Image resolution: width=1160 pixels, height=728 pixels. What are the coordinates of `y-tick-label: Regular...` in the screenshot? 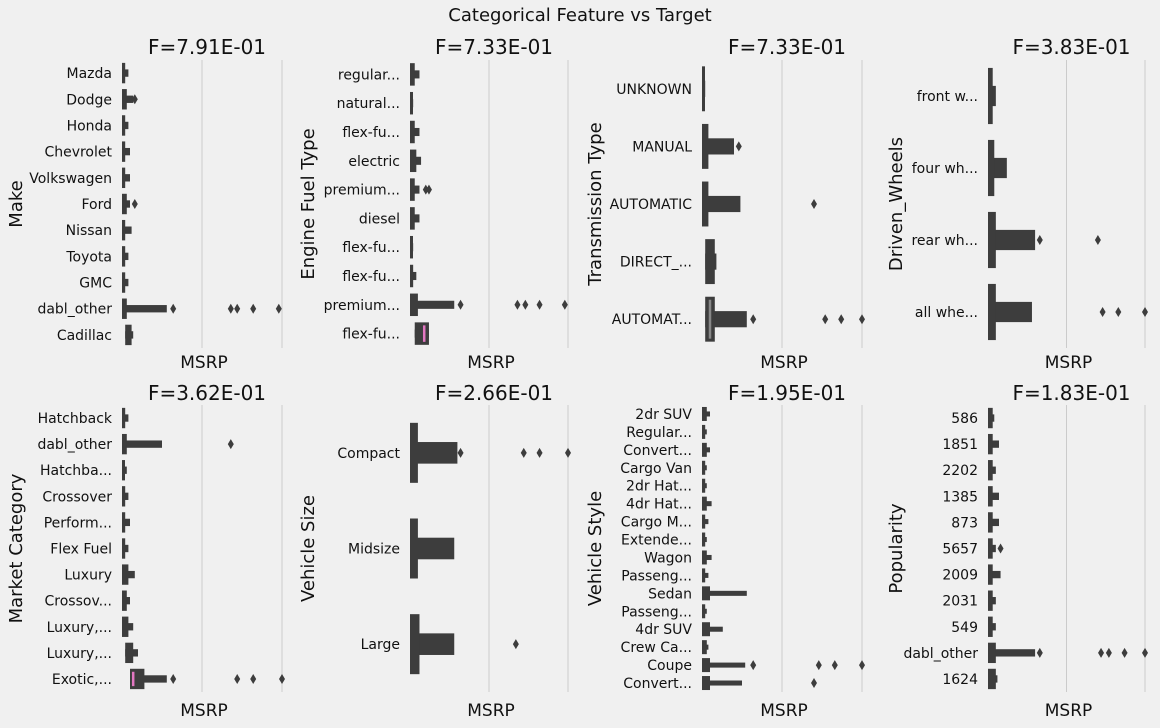 It's located at (659, 433).